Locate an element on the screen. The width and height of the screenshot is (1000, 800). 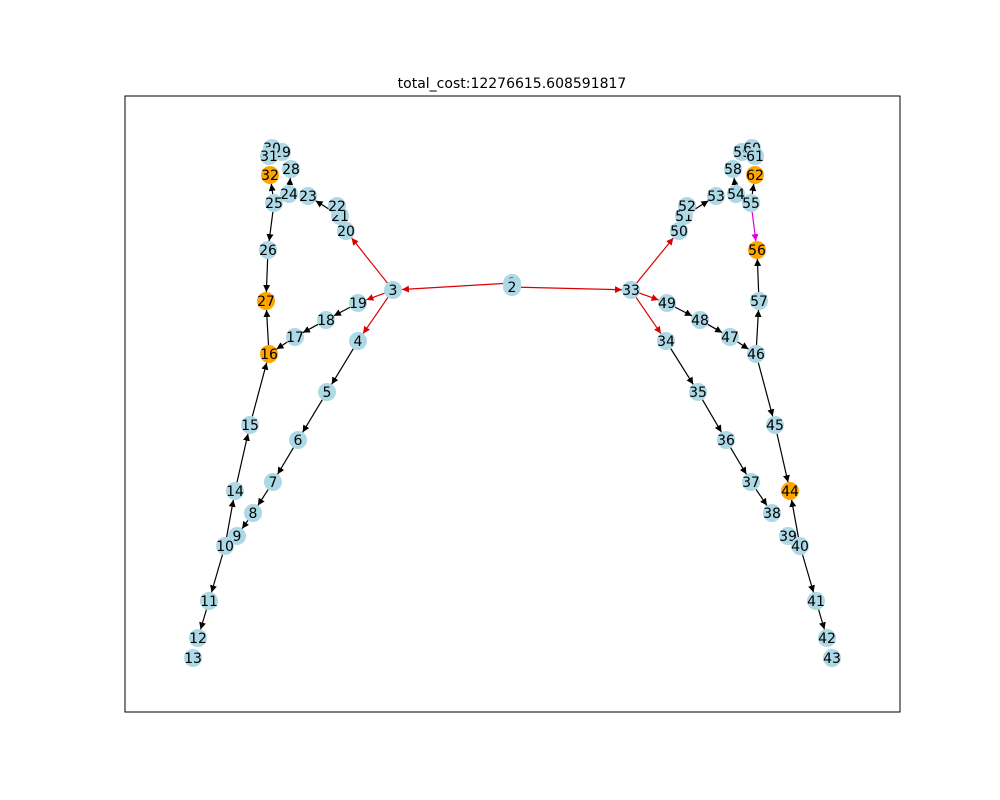
node-16: 16 is located at coordinates (269, 354).